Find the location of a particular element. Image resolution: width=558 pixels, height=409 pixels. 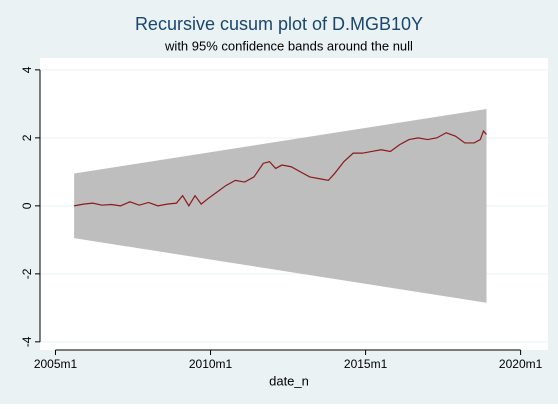

cusum-line is located at coordinates (280, 168).